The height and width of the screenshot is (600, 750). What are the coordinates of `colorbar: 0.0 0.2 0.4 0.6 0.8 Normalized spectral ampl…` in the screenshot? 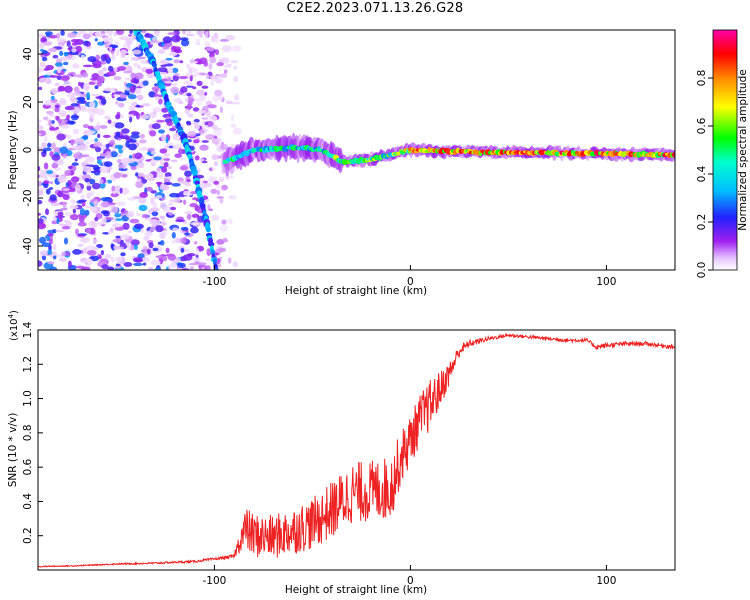 It's located at (722, 153).